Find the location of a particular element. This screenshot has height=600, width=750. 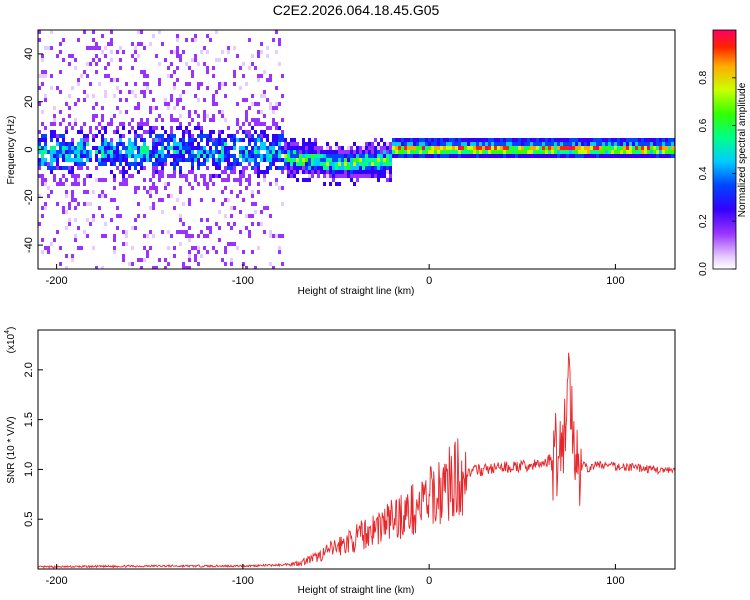

heatmap-y-tick-label: 20 is located at coordinates (29, 102).